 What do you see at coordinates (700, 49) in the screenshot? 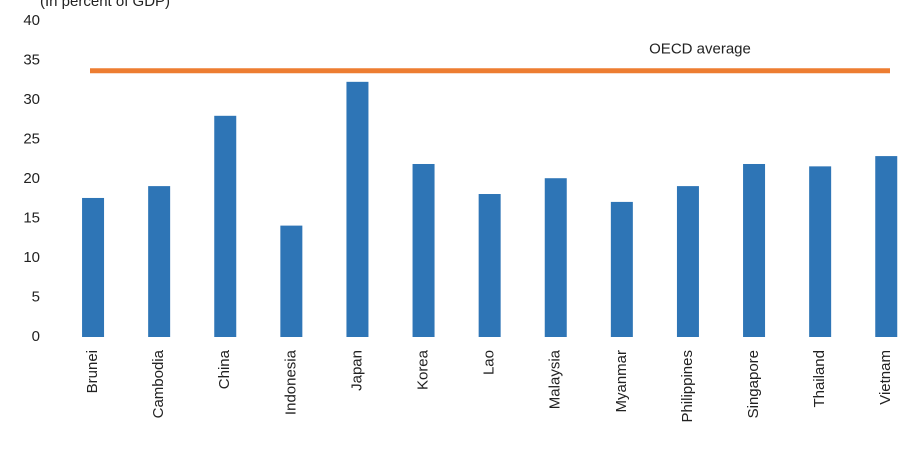
I see `reference-label: OECD average` at bounding box center [700, 49].